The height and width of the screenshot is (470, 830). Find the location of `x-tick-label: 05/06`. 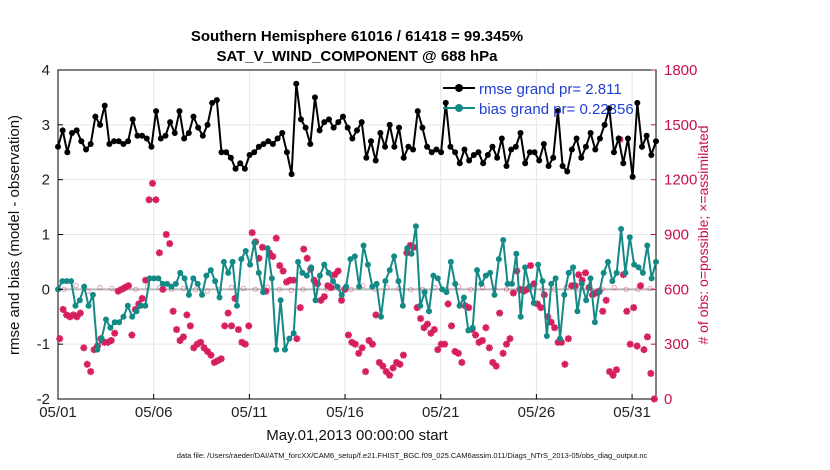

x-tick-label: 05/06 is located at coordinates (154, 412).